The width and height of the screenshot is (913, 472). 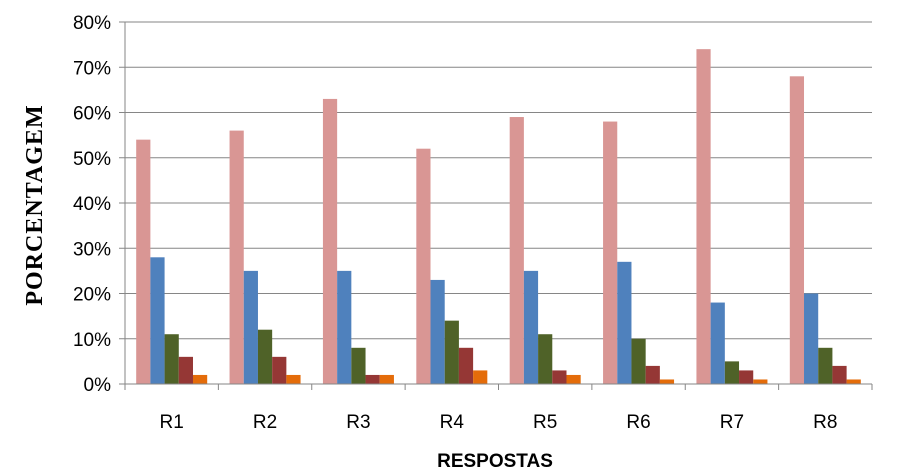 What do you see at coordinates (451, 352) in the screenshot?
I see `bar-R4-s3` at bounding box center [451, 352].